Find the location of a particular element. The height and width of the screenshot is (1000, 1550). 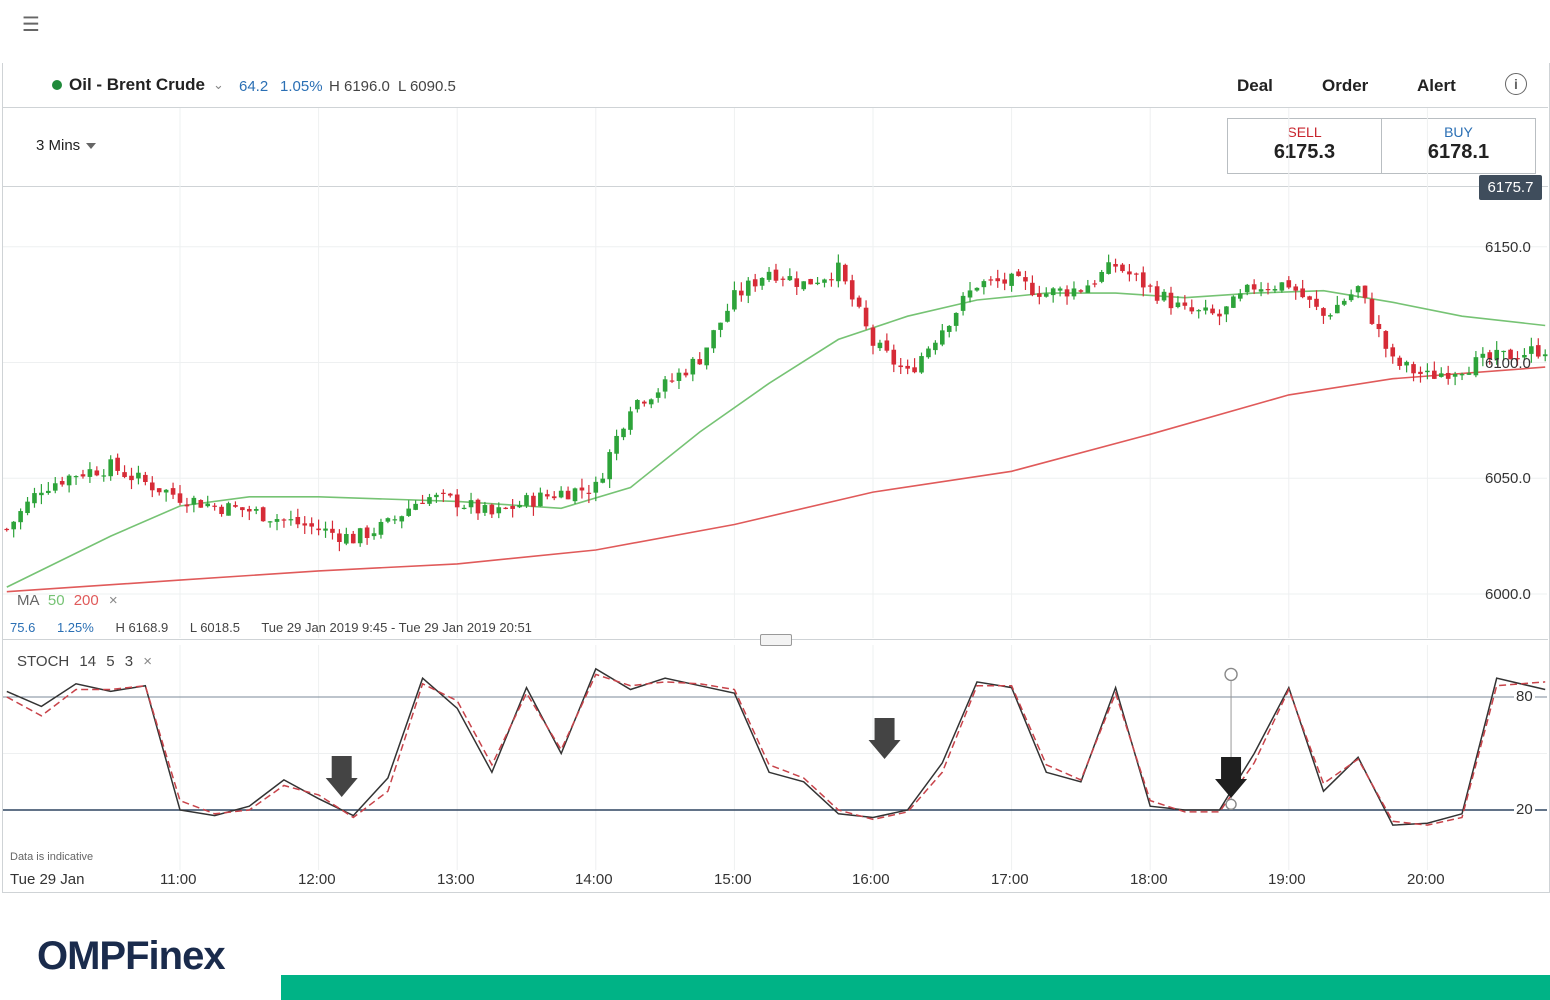

order-tab: Order is located at coordinates (1345, 85).